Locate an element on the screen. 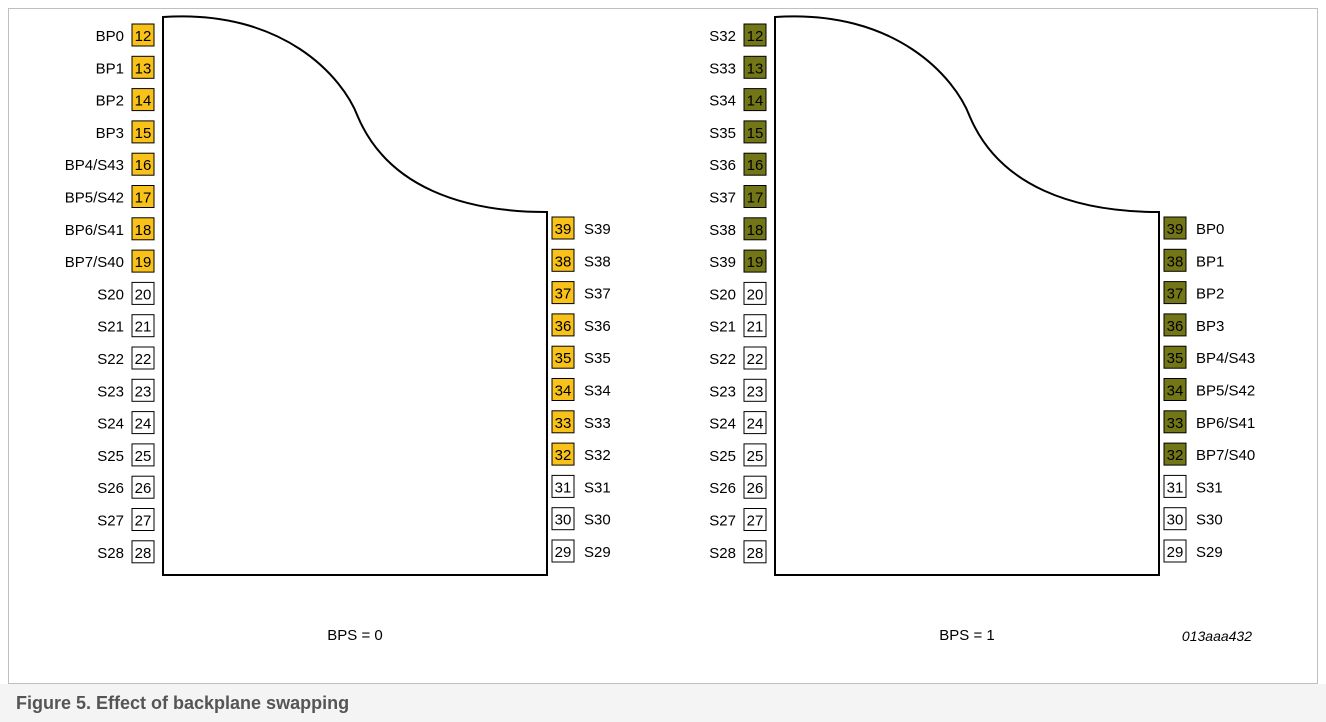 The height and width of the screenshot is (722, 1326). left-pin-number: 13 is located at coordinates (143, 68).